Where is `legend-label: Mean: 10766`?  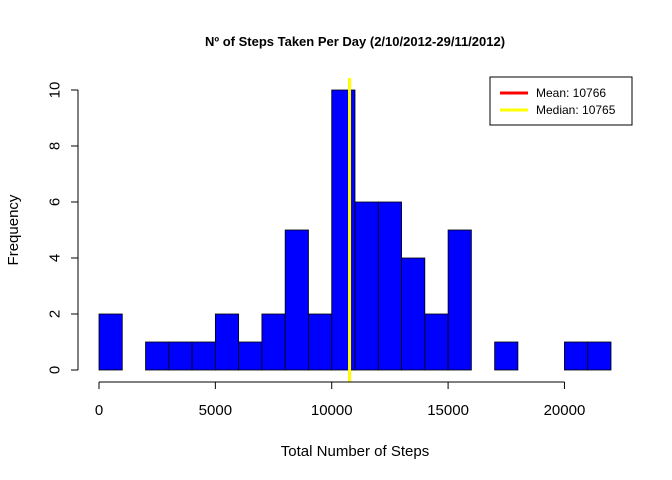
legend-label: Mean: 10766 is located at coordinates (571, 93).